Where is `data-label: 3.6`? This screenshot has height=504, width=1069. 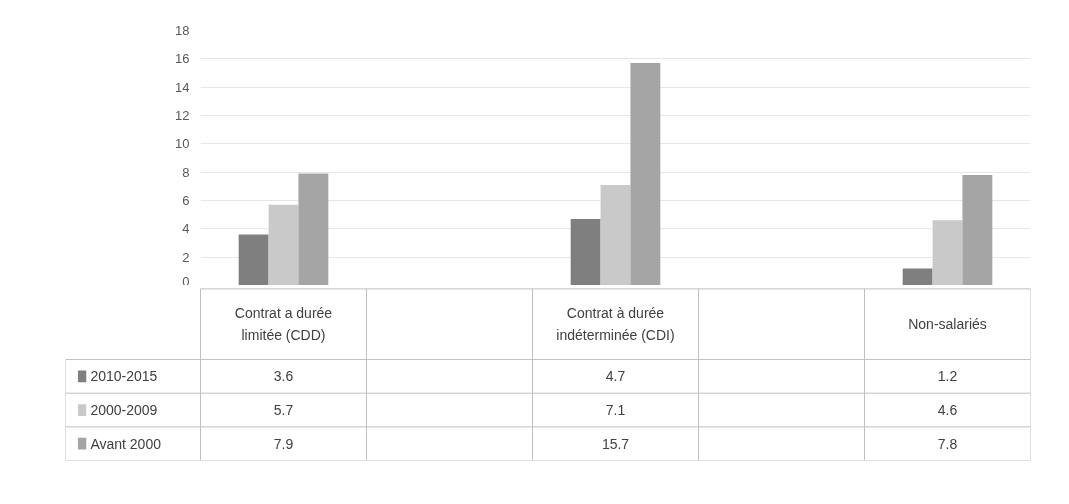
data-label: 3.6 is located at coordinates (283, 376).